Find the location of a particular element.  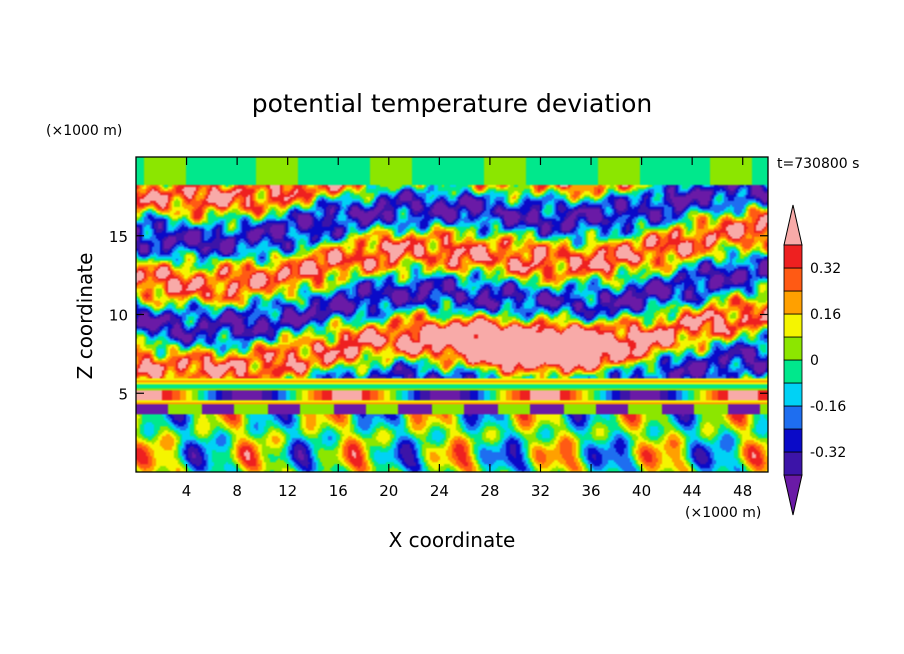

y-unit-label: (×1000 m) is located at coordinates (84, 131).